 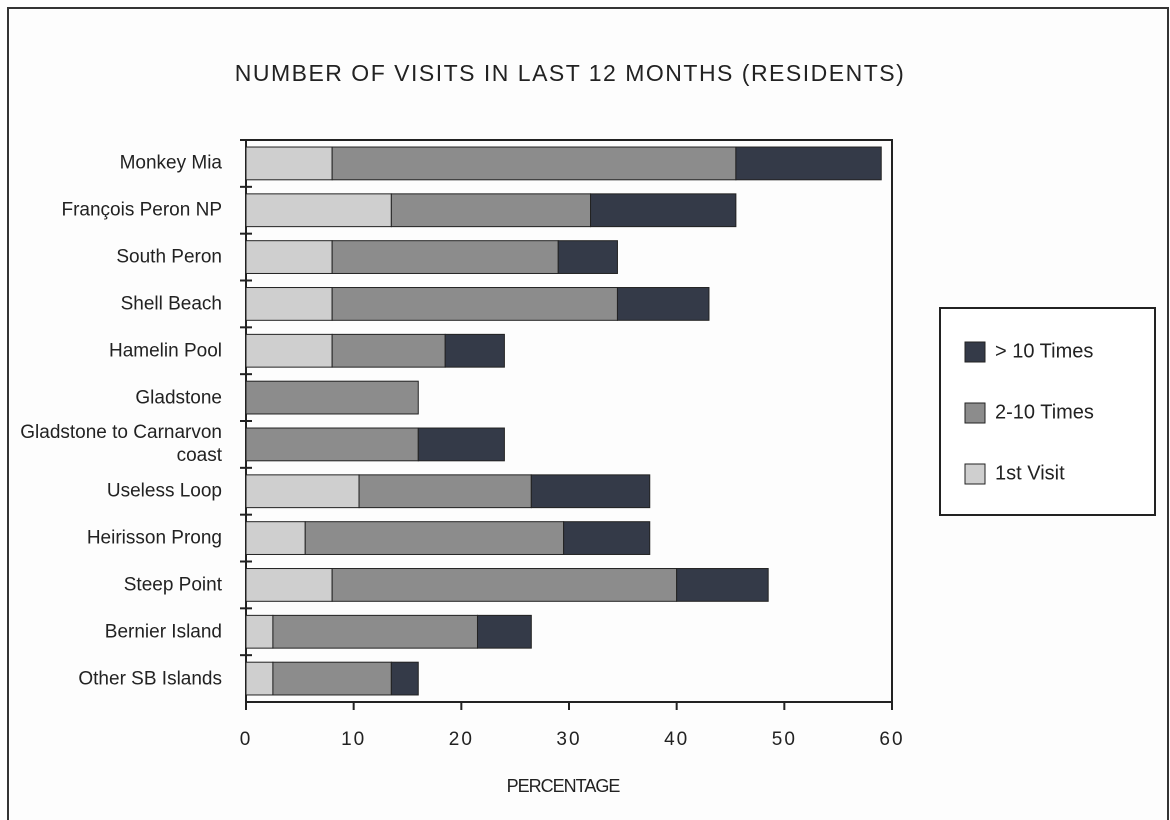 What do you see at coordinates (1044, 412) in the screenshot?
I see `legend-label: 2-10 Times` at bounding box center [1044, 412].